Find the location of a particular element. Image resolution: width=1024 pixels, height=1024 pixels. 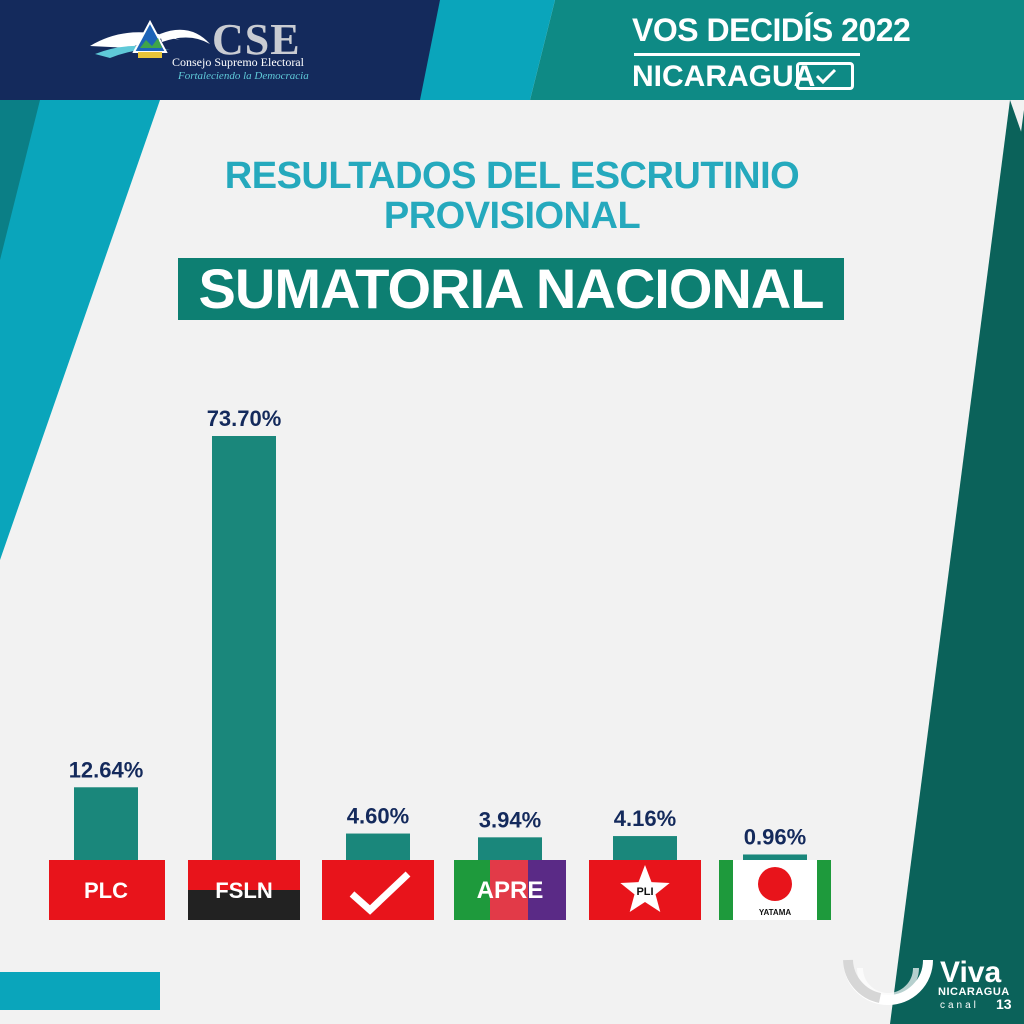

left-dark-panel is located at coordinates (20, 180).